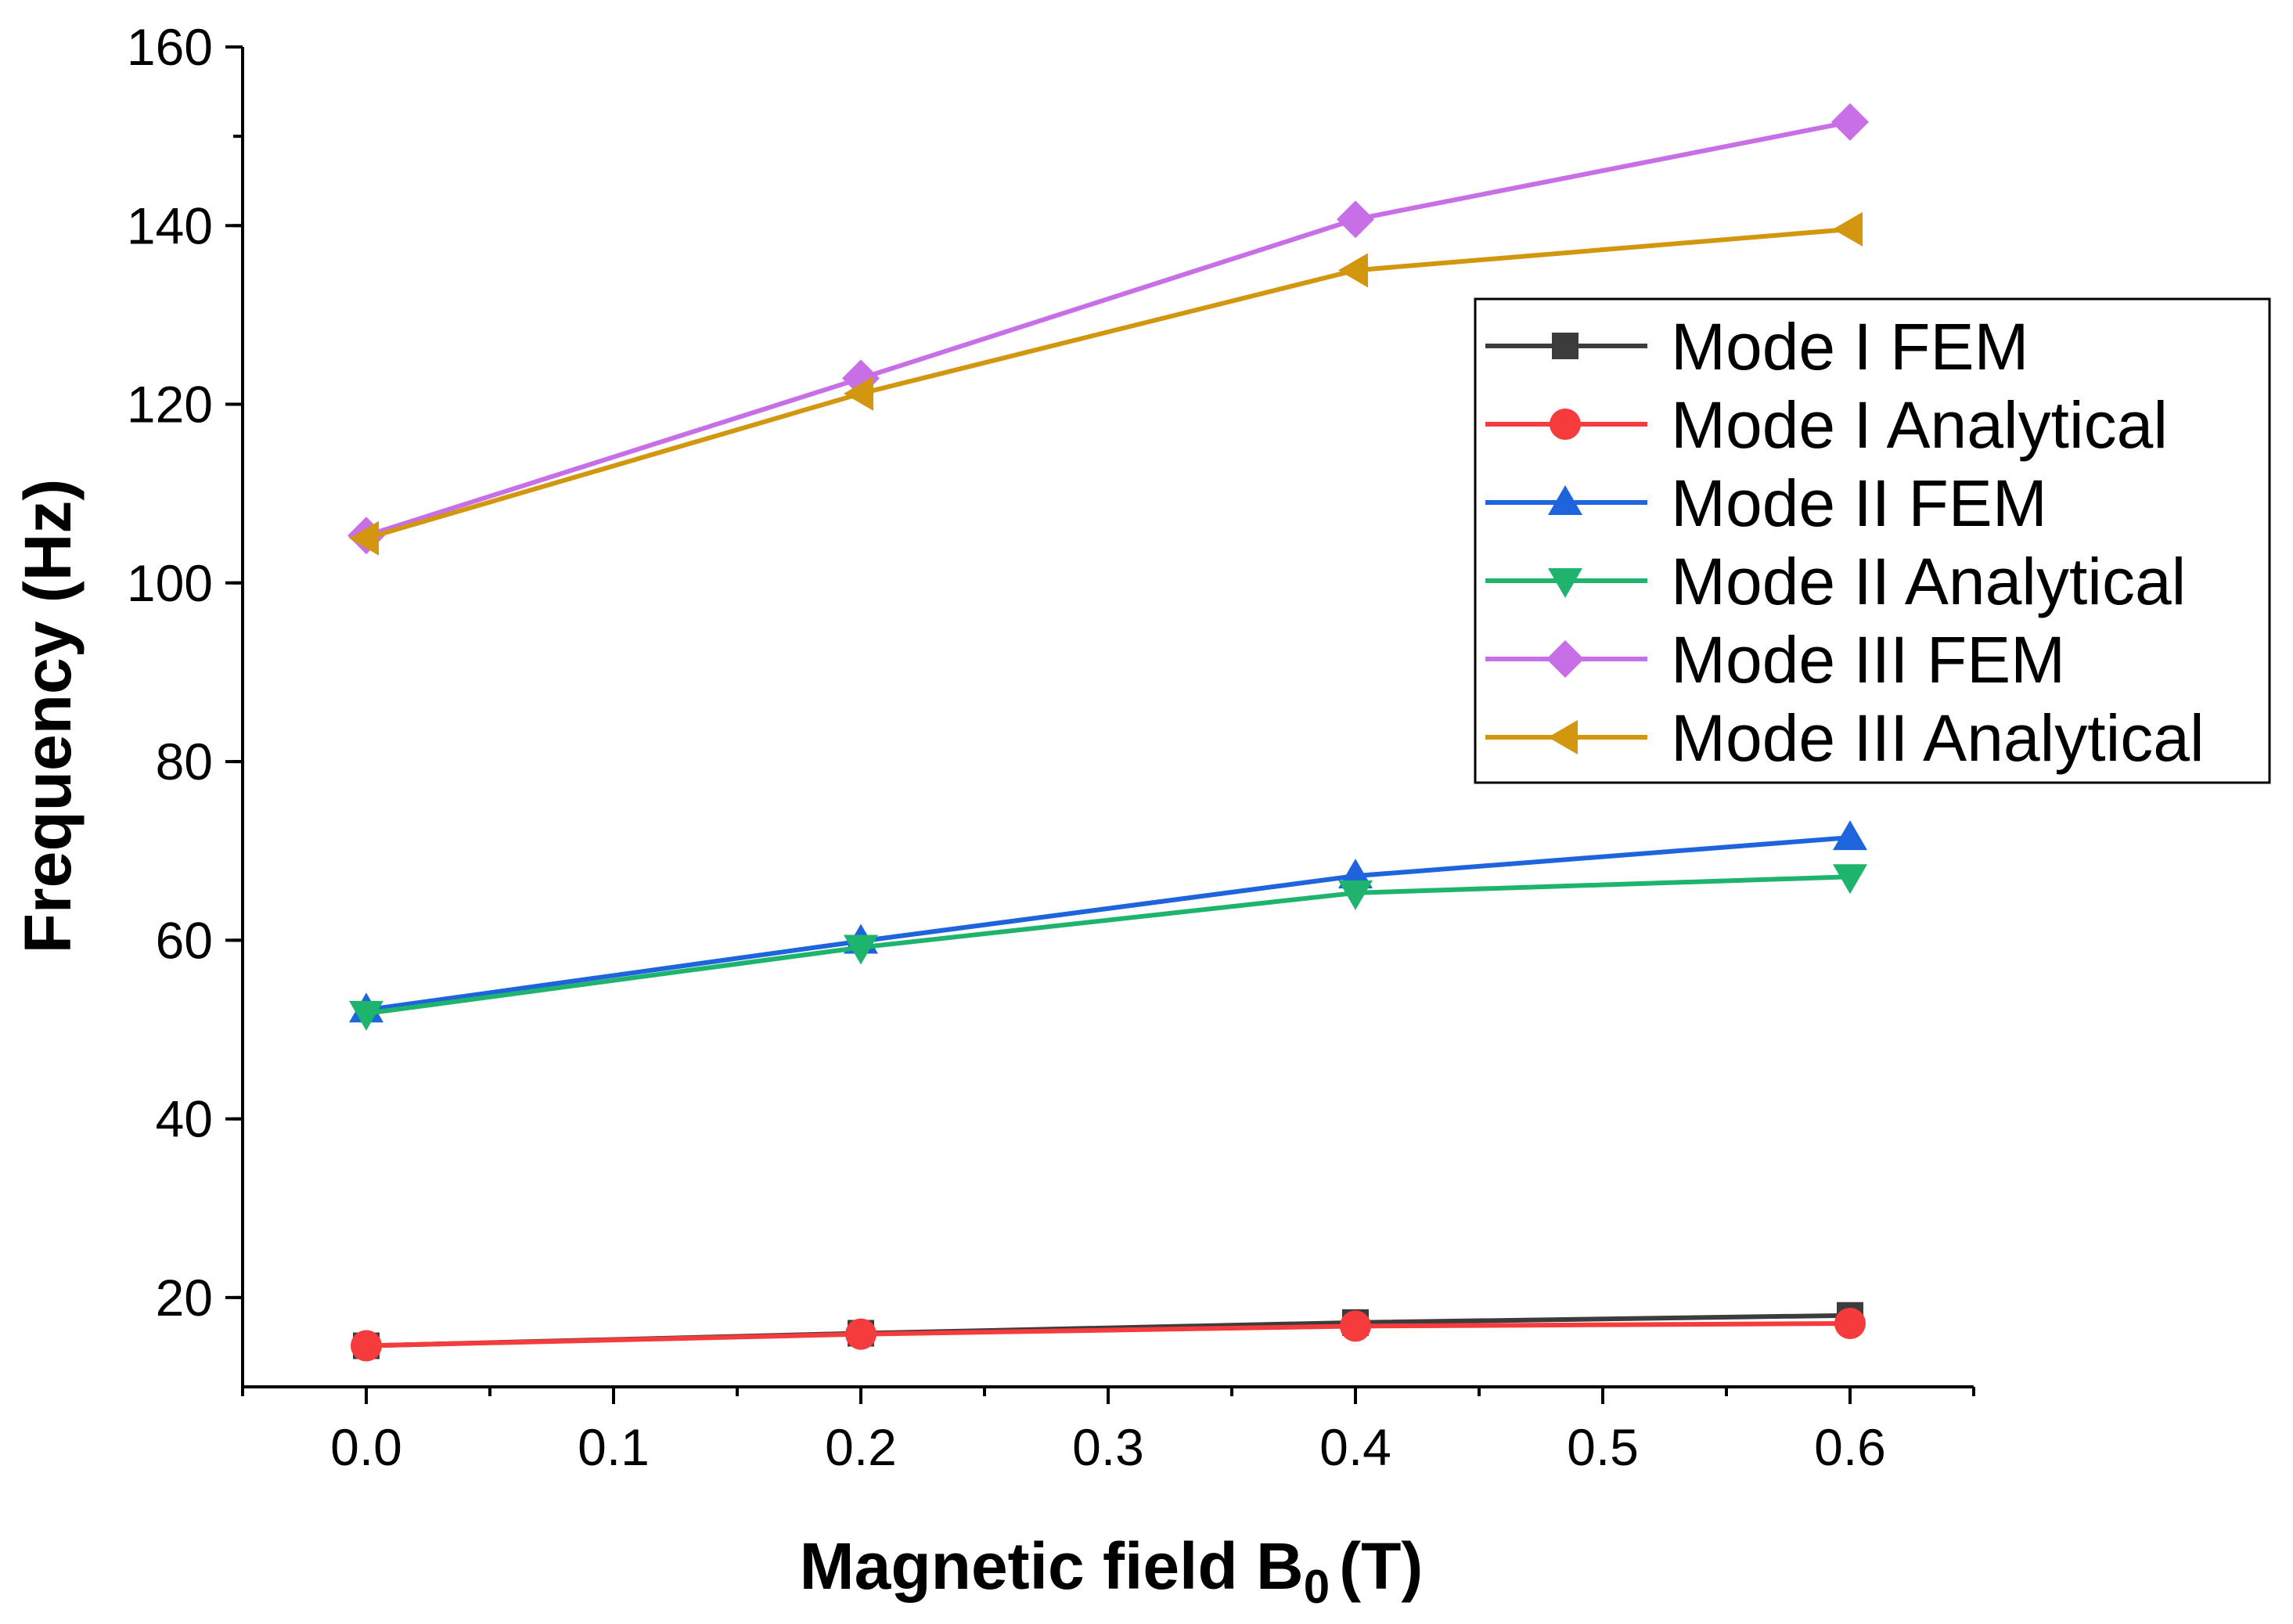  I want to click on x-axis-title: Magnetic field B0 (T), so click(1112, 1571).